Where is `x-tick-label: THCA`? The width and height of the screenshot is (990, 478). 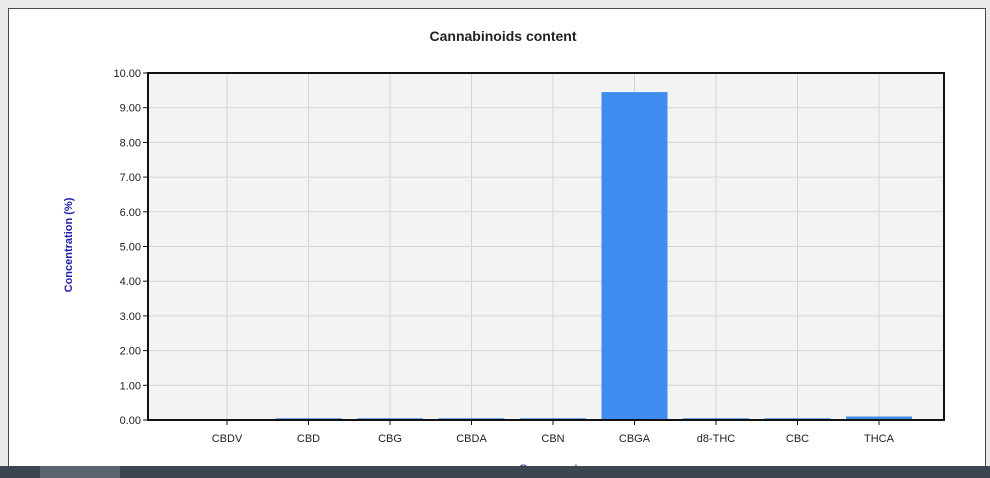 x-tick-label: THCA is located at coordinates (879, 439).